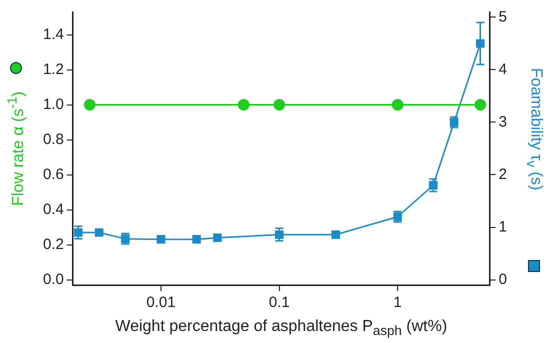 Image resolution: width=550 pixels, height=343 pixels. I want to click on y-tick-label: 0.8, so click(53, 139).